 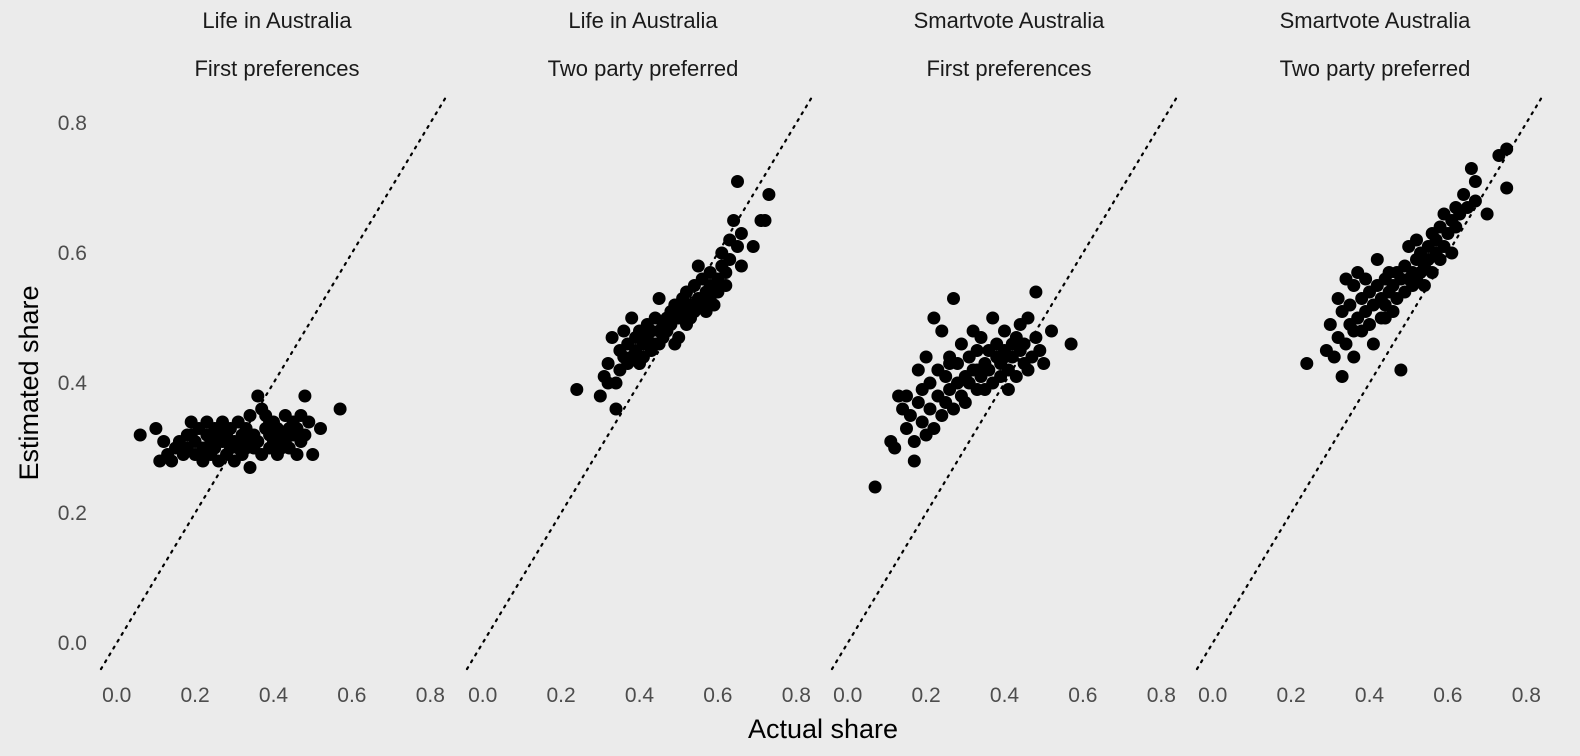 I want to click on panel-title-line2: Two party preferred, so click(x=1375, y=68).